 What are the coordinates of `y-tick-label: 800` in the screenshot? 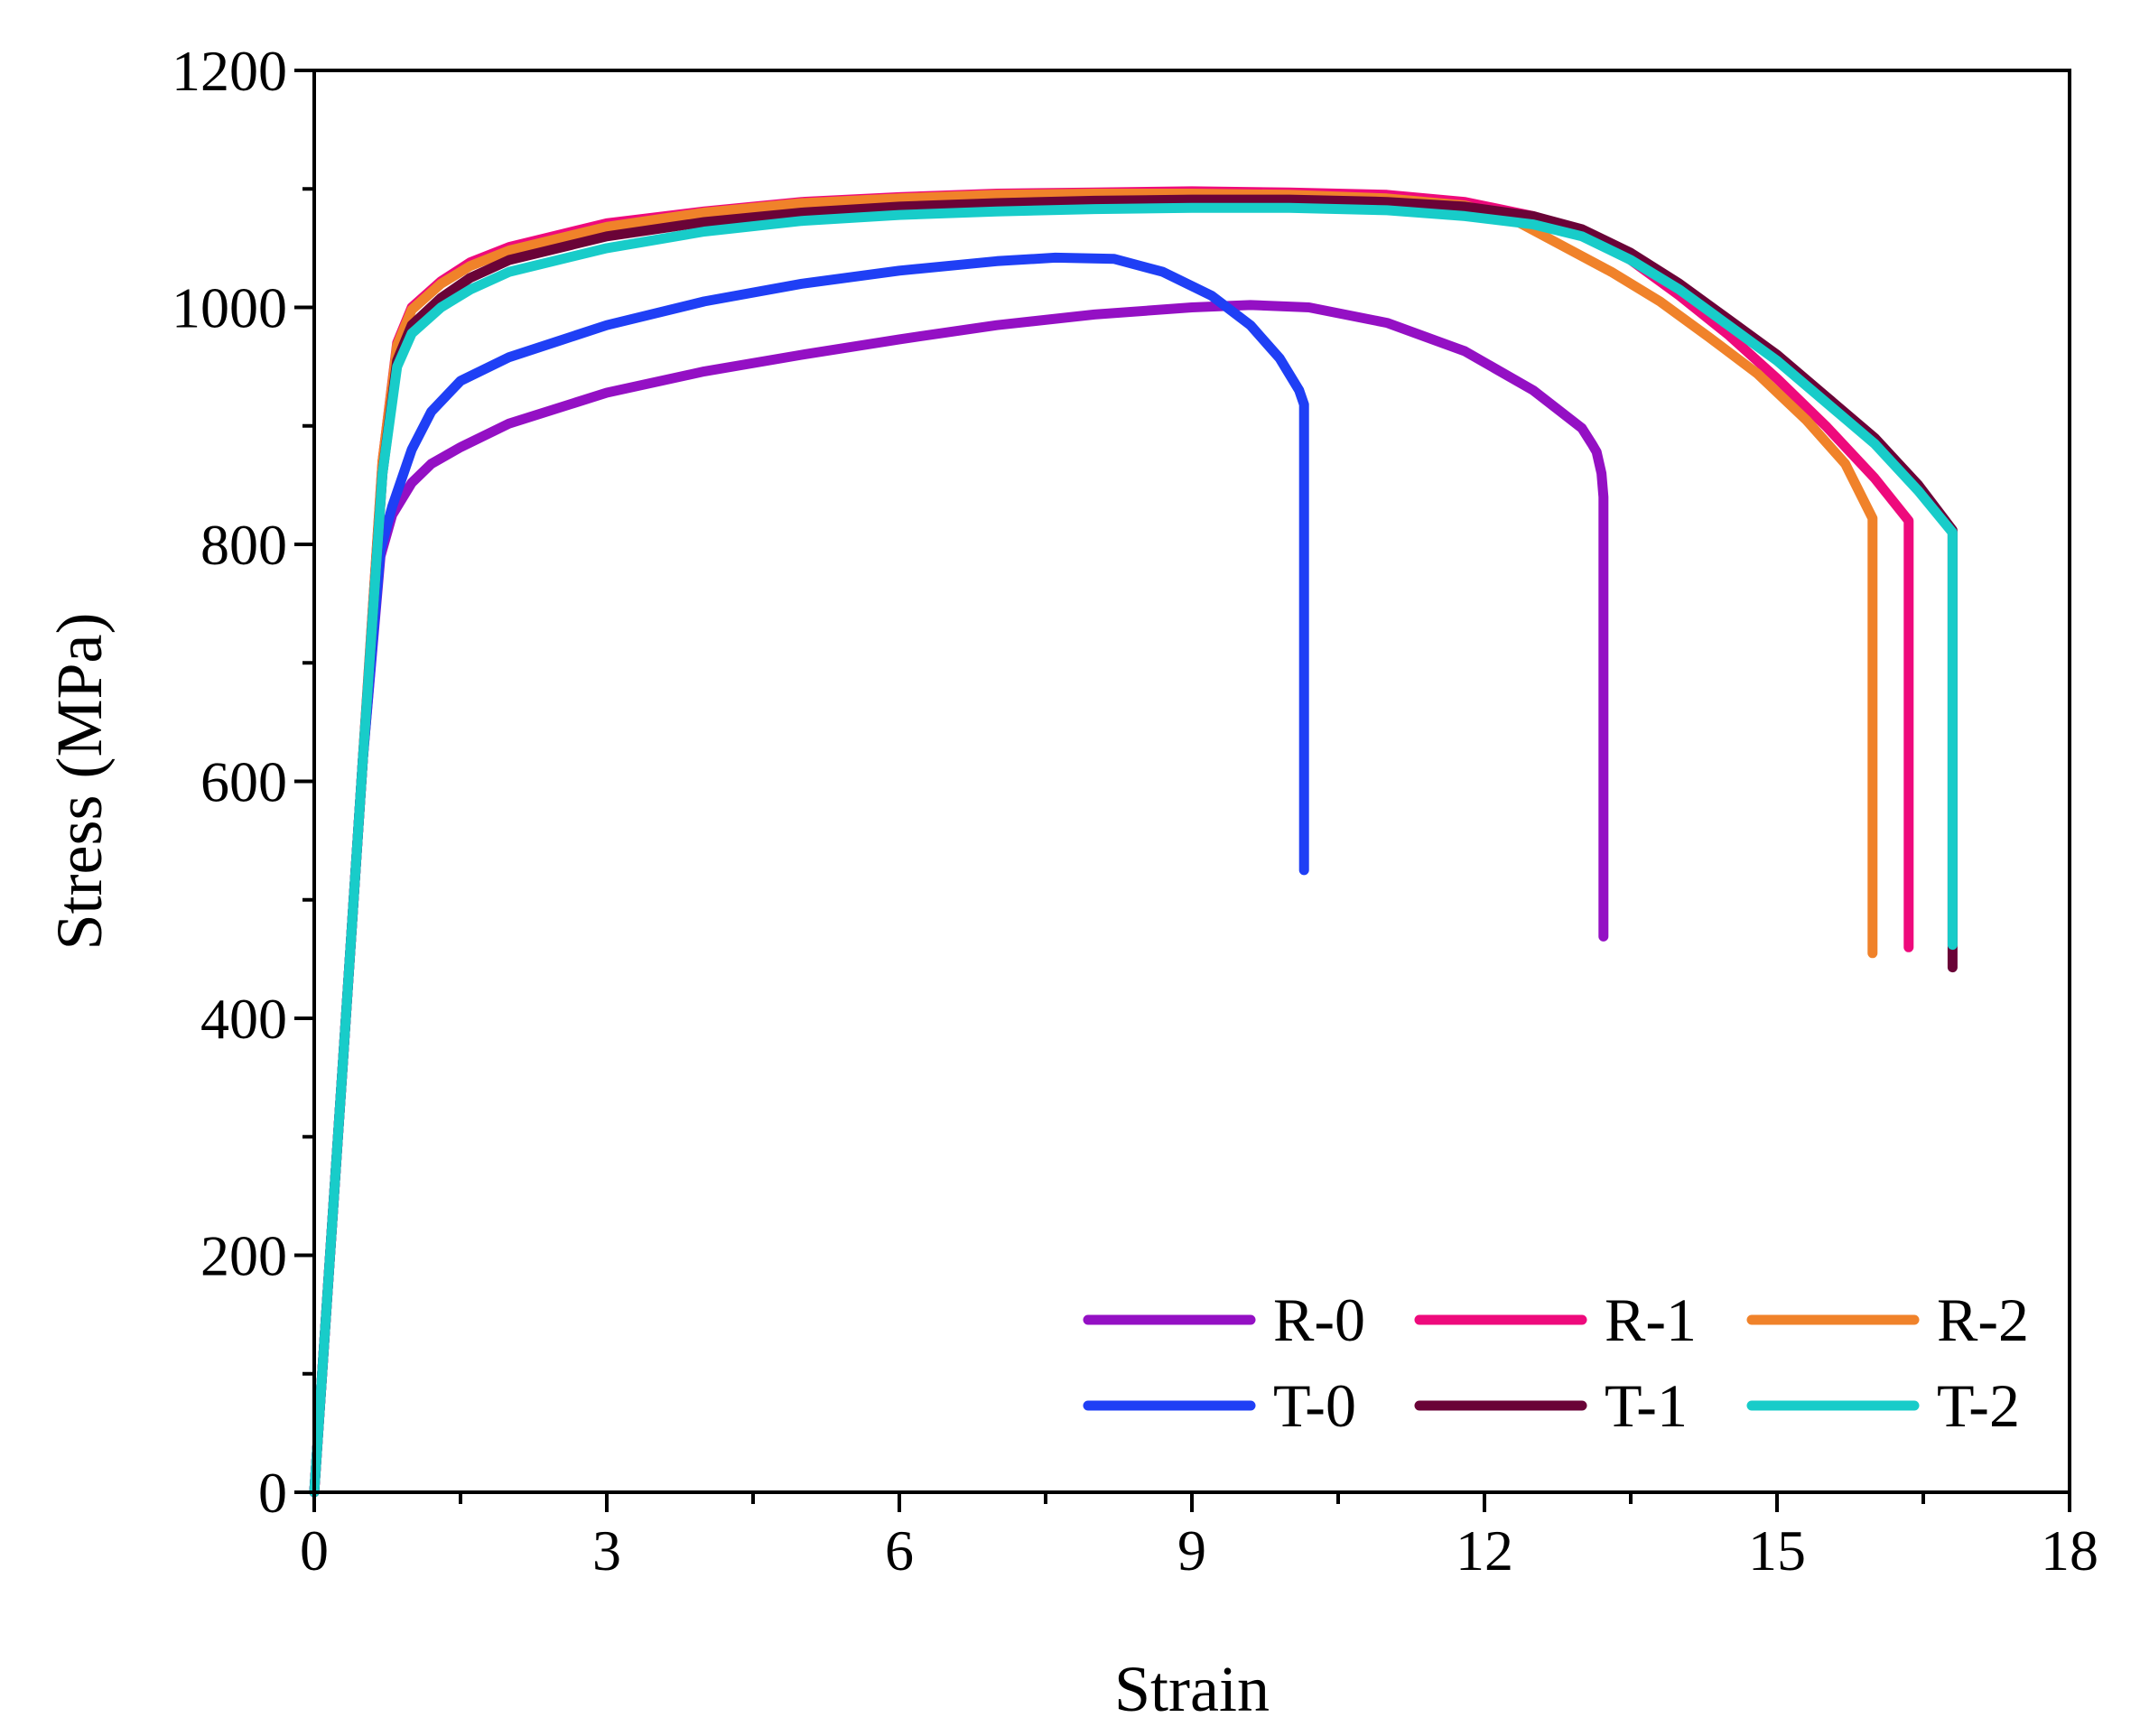 It's located at (243, 545).